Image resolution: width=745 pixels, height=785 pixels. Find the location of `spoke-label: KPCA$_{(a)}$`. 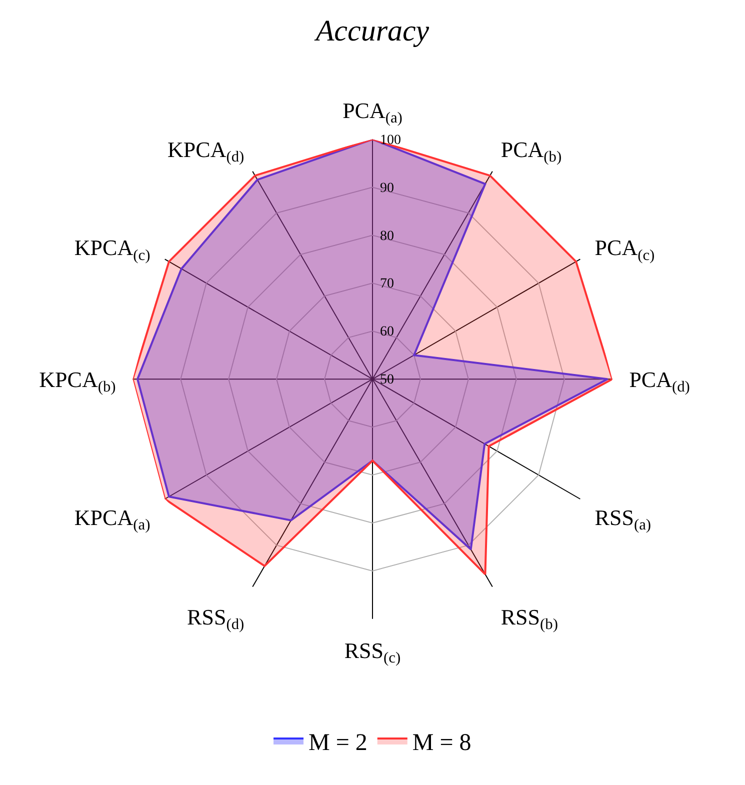

spoke-label: KPCA$_{(a)}$ is located at coordinates (112, 519).